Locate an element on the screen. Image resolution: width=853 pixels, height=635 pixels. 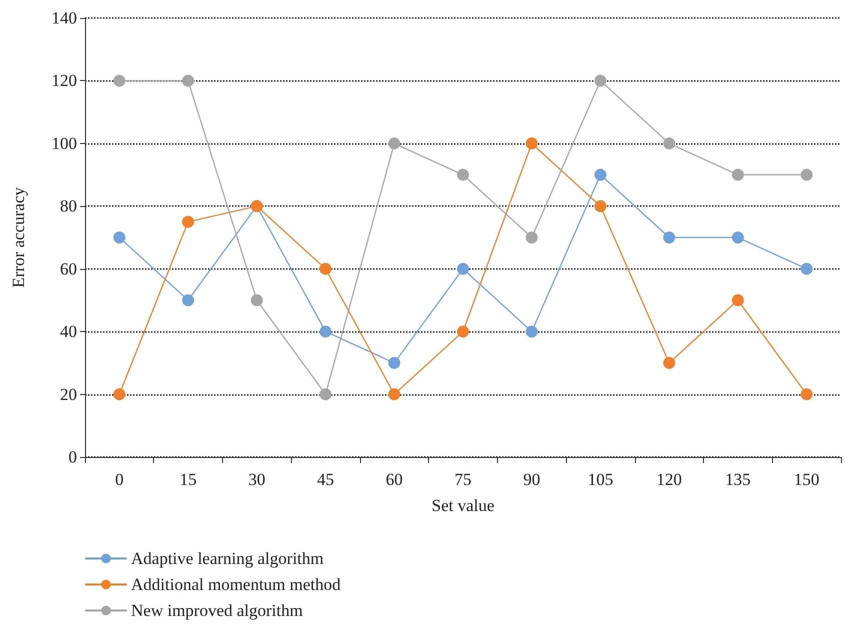
y-tick-label: 0 is located at coordinates (72, 457).